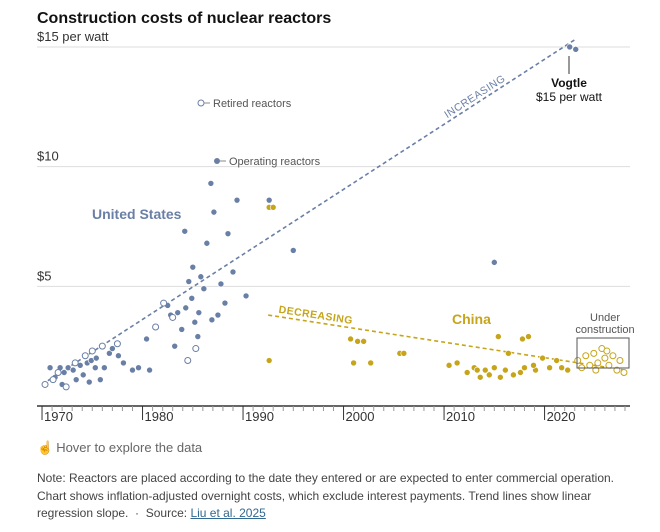  I want to click on source-link: Liu et al. 2025, so click(228, 513).